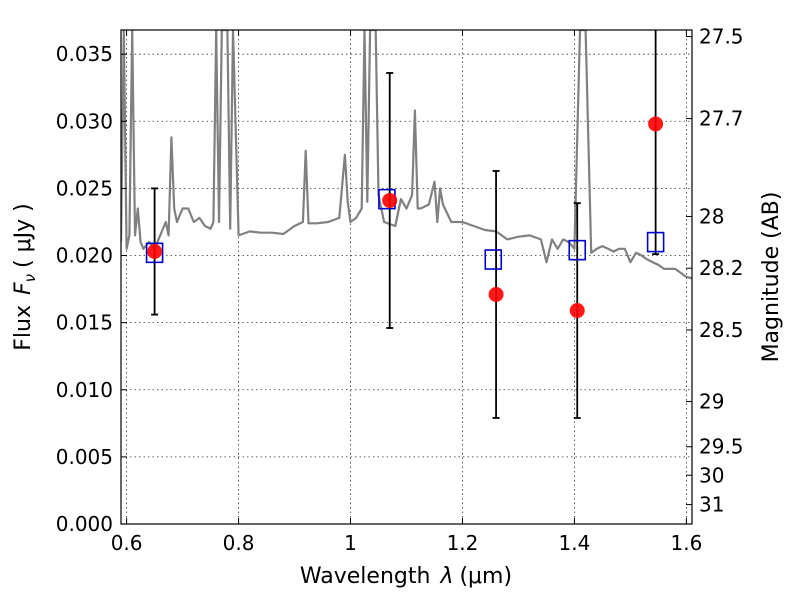 This screenshot has height=600, width=800. Describe the element at coordinates (350, 543) in the screenshot. I see `x-tick-label: 1` at that location.